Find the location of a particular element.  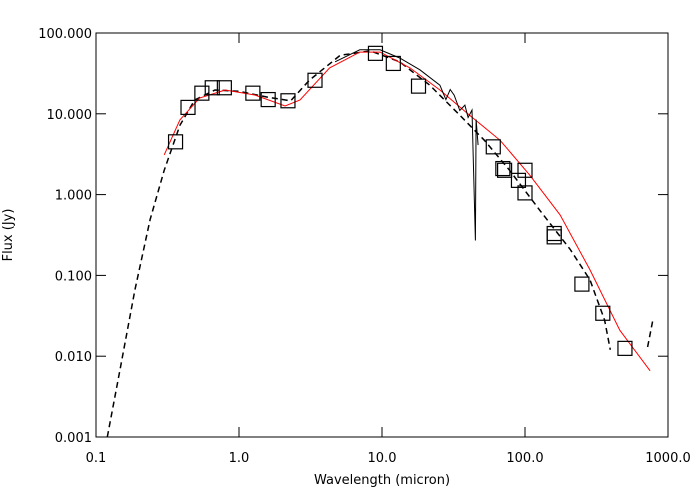

x-tick-label: 1000.0 is located at coordinates (668, 458).